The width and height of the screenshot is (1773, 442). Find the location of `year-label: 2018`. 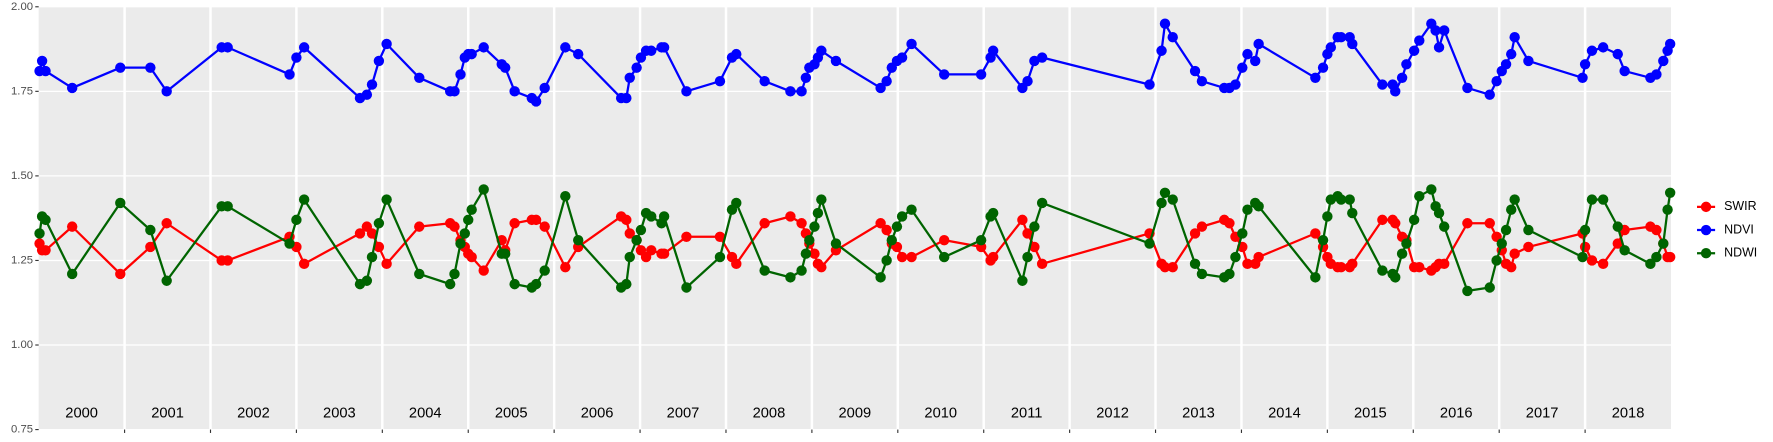

year-label: 2018 is located at coordinates (1628, 414).